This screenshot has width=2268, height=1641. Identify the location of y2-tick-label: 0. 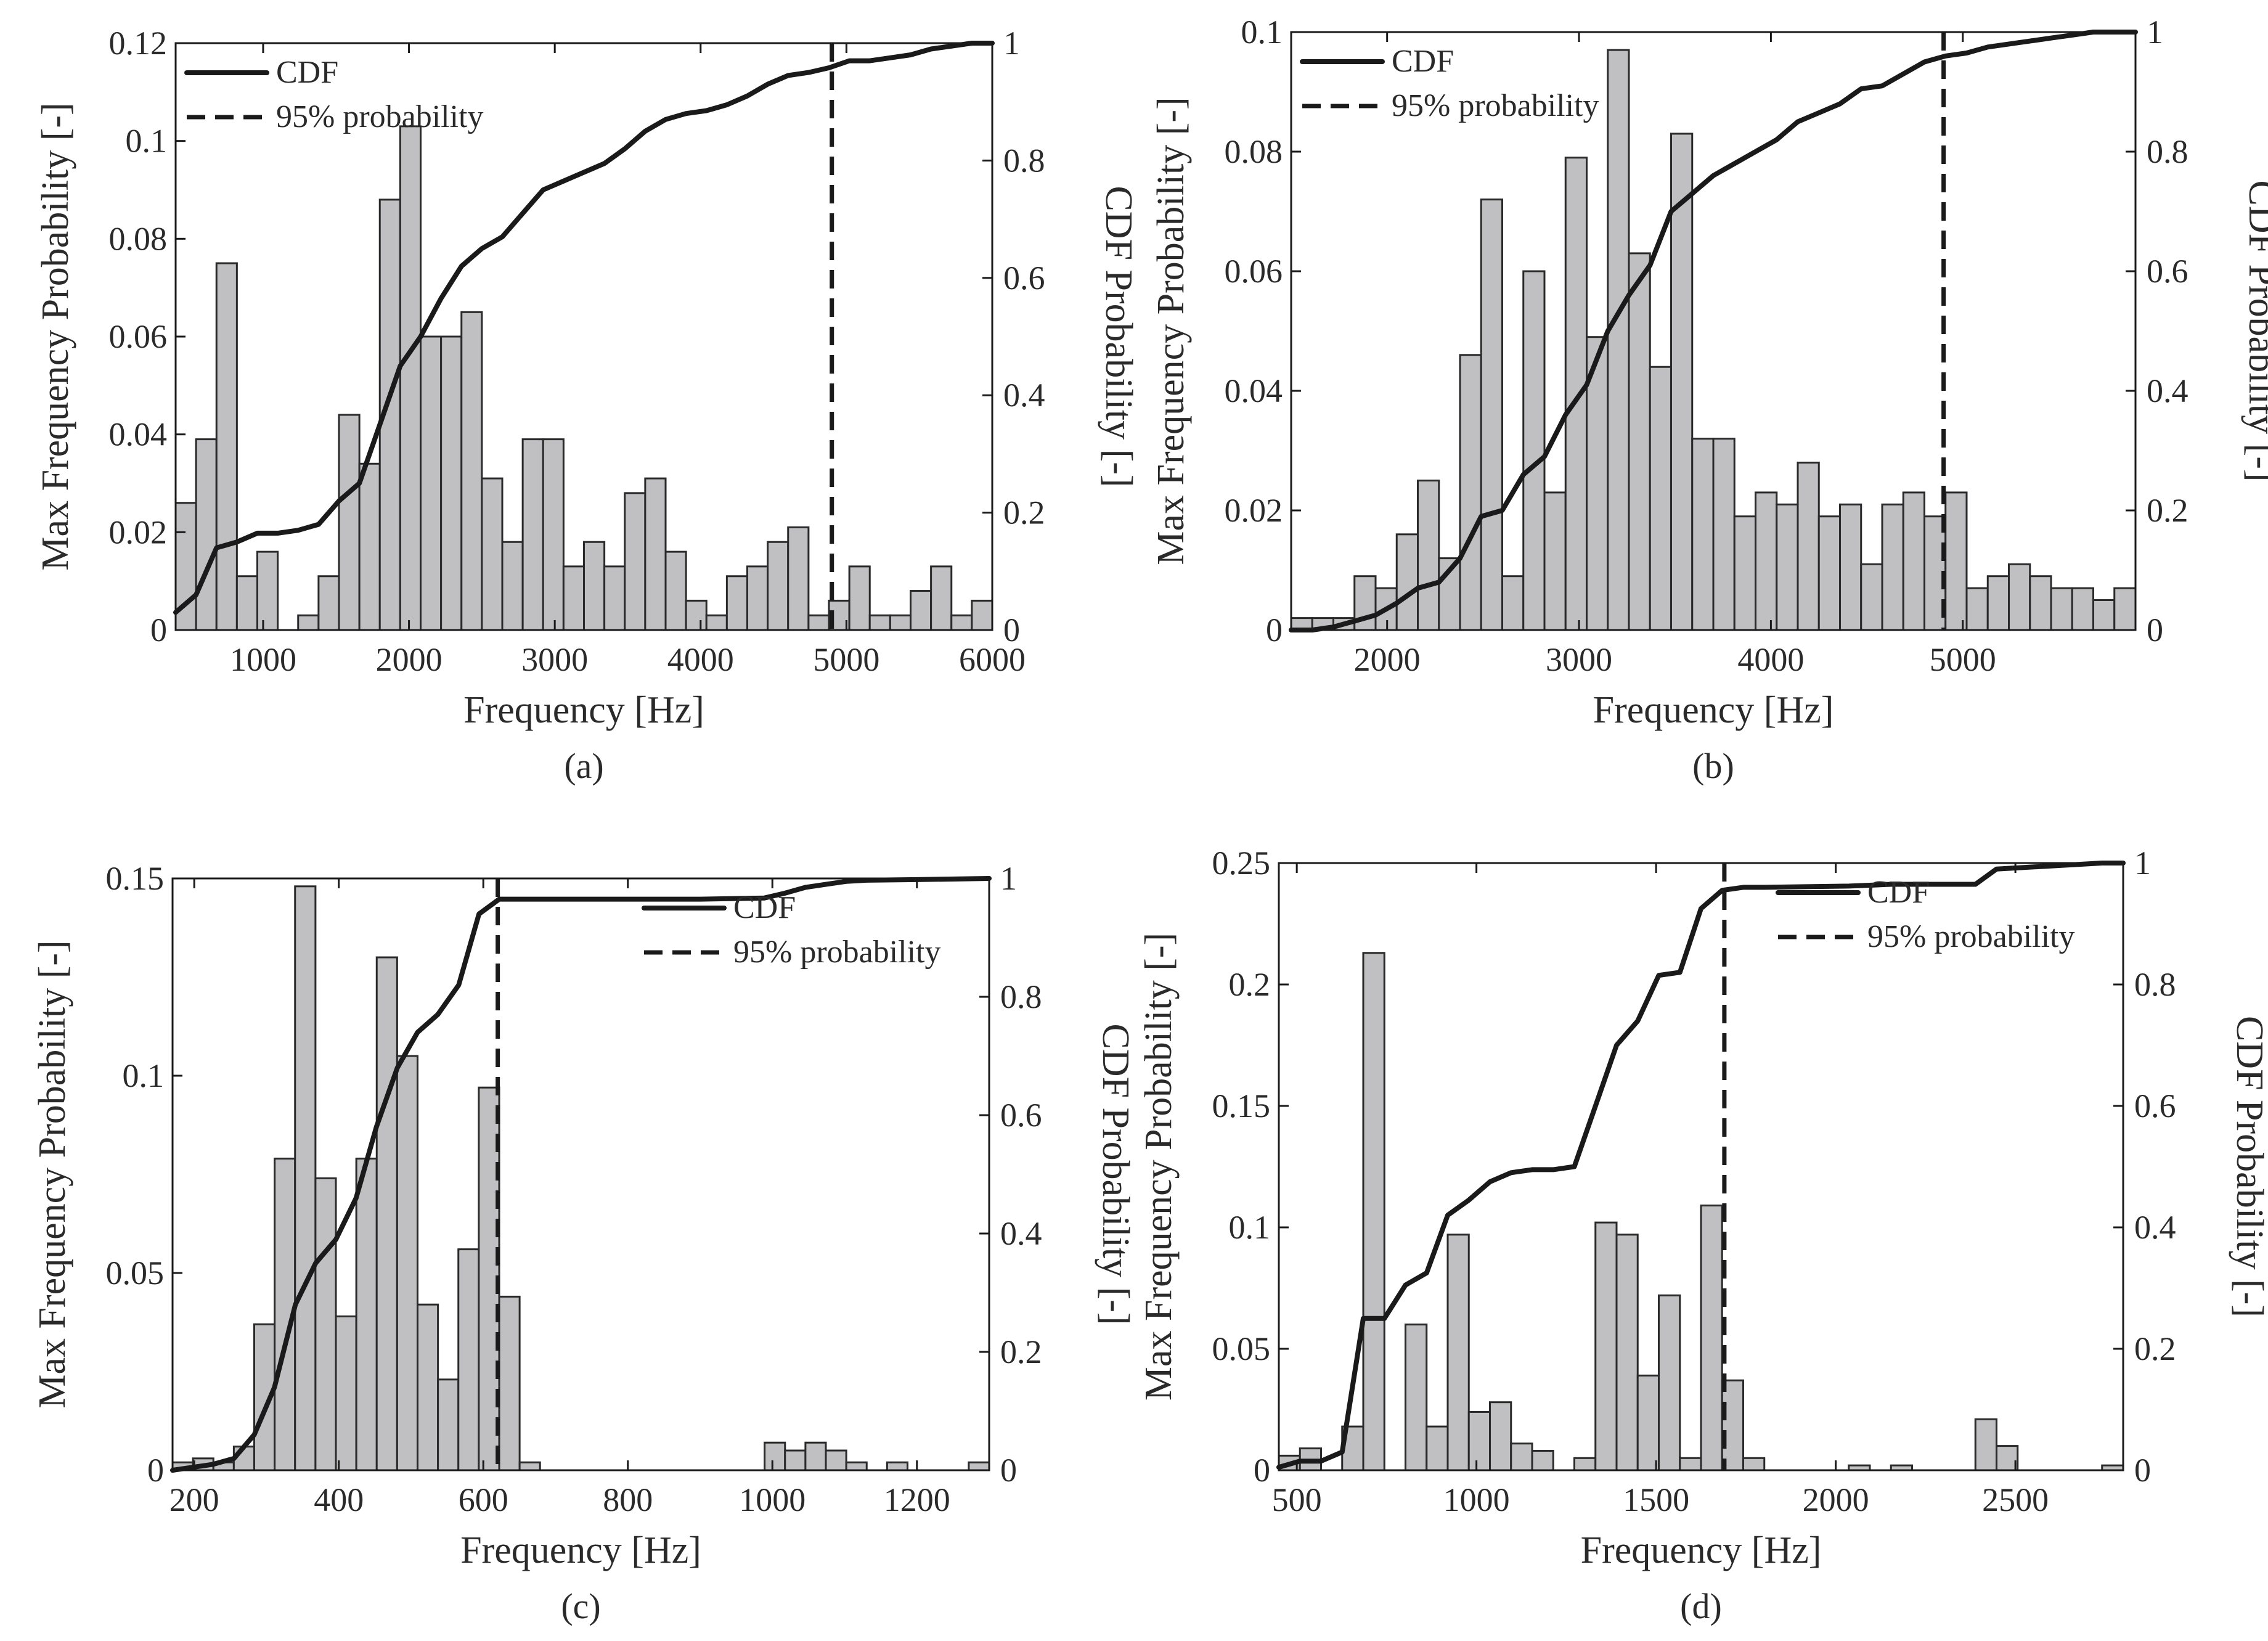
(2155, 630).